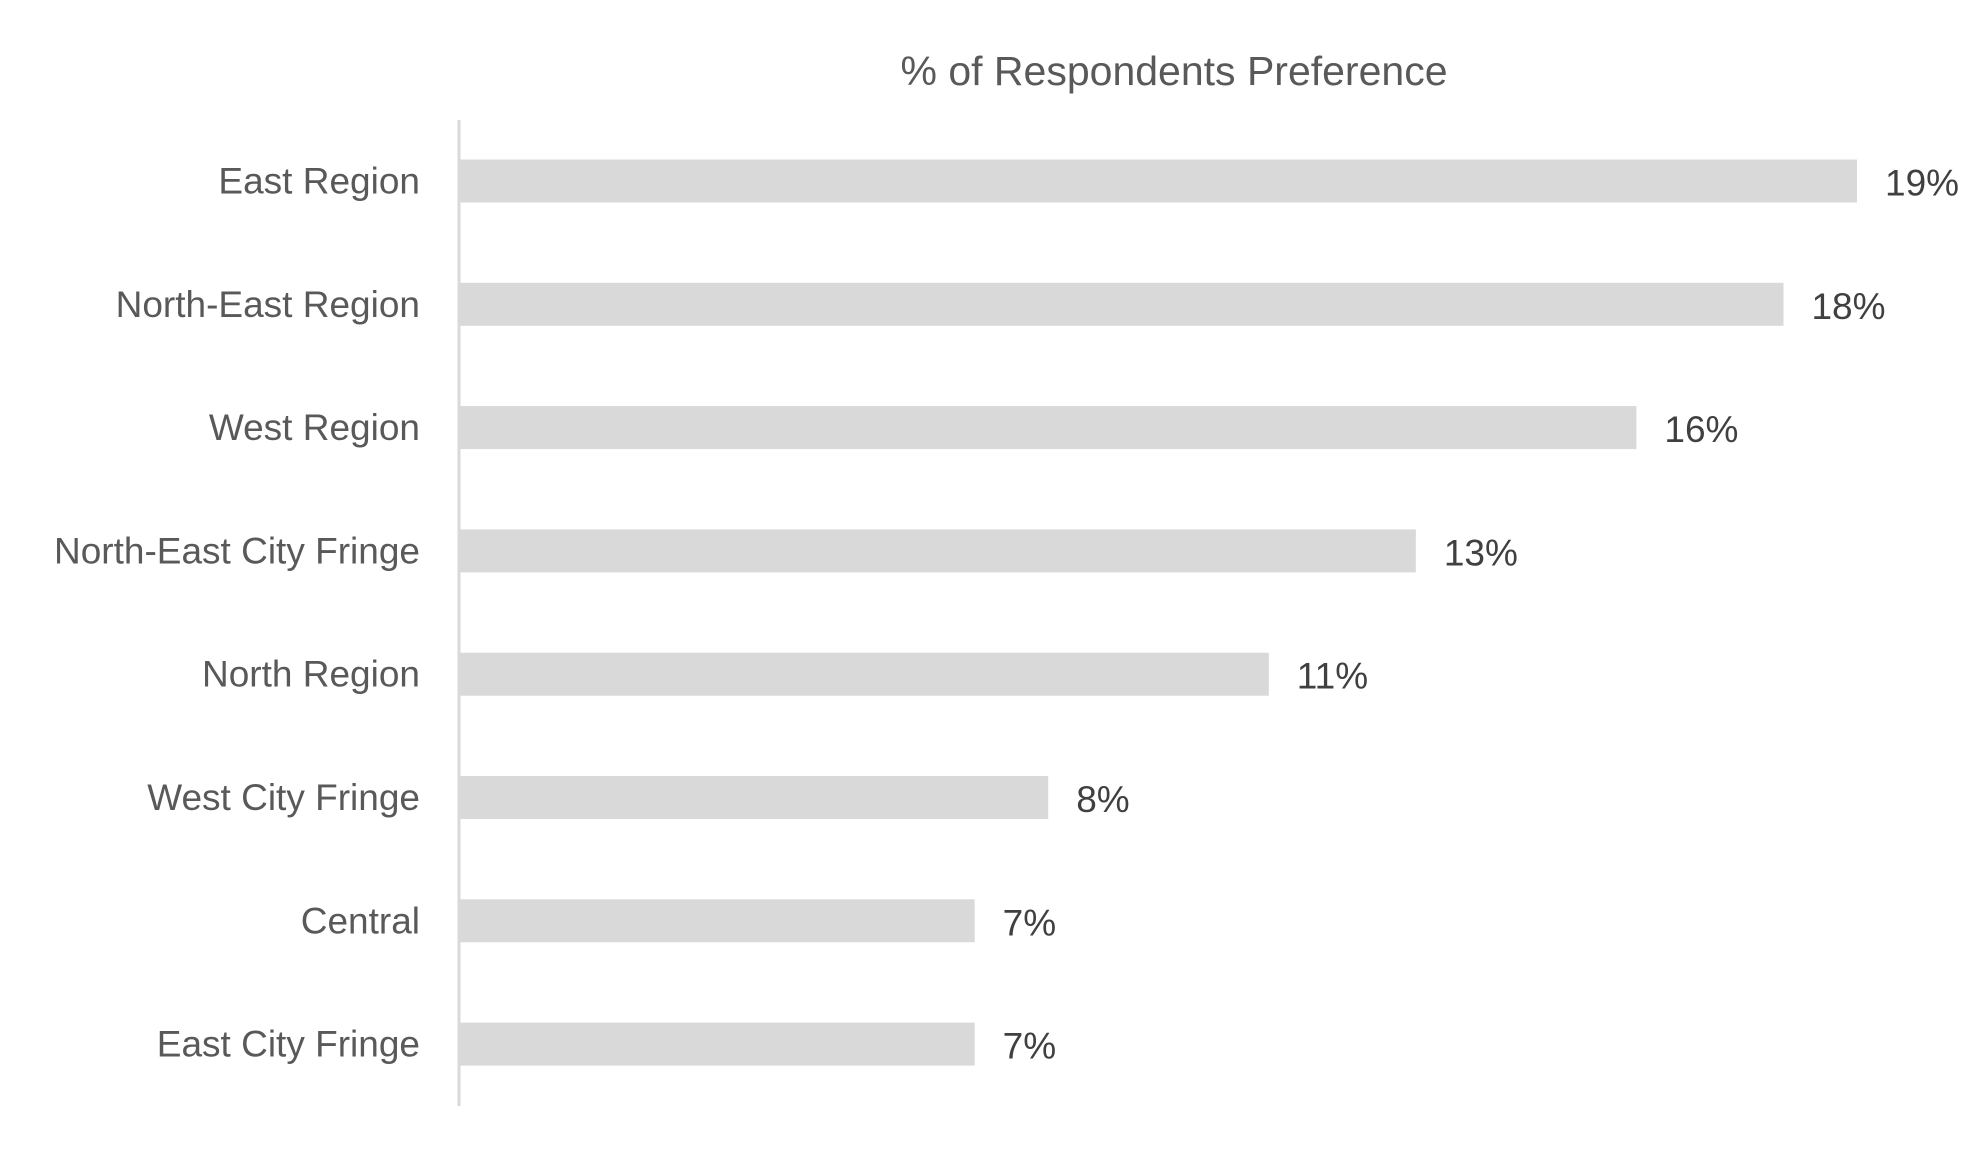 Image resolution: width=1980 pixels, height=1155 pixels. Describe the element at coordinates (237, 550) in the screenshot. I see `category-label: North-East City Fringe` at that location.